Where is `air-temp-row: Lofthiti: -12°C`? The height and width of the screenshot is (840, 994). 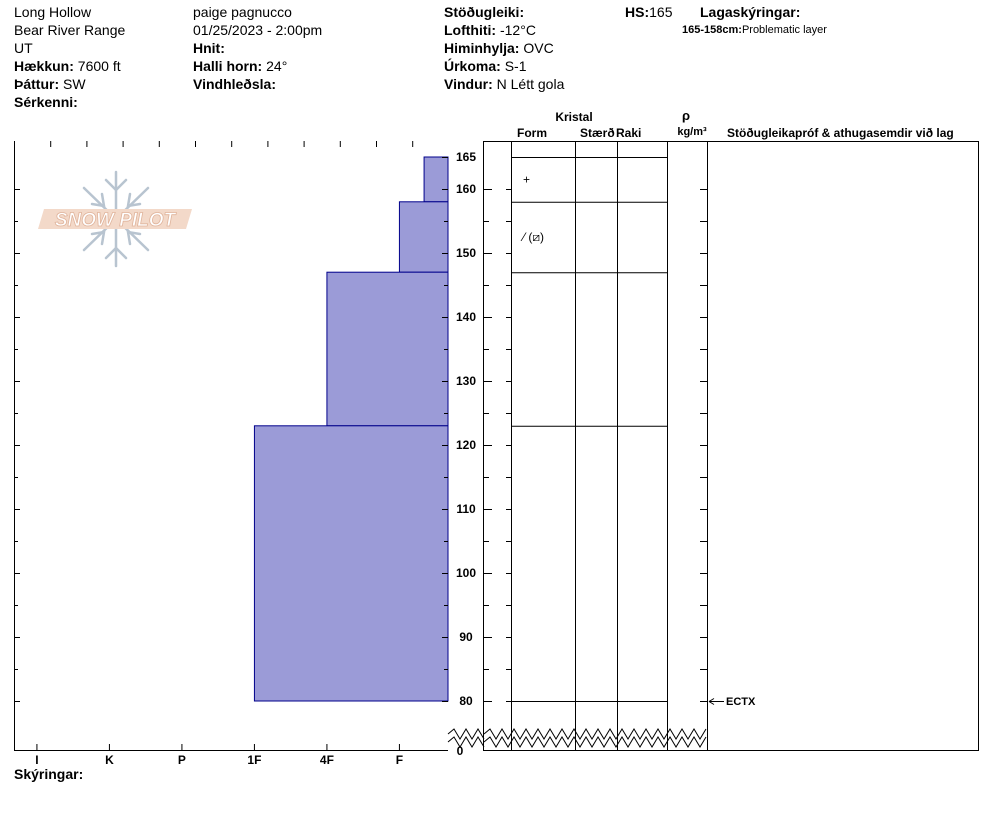
air-temp-row: Lofthiti: -12°C is located at coordinates (490, 30).